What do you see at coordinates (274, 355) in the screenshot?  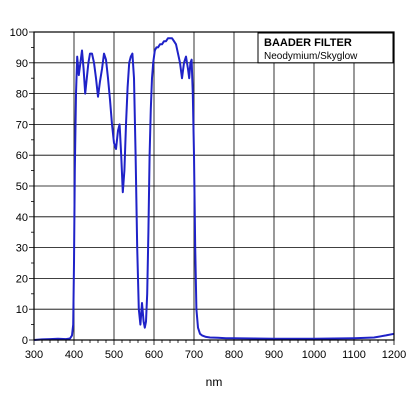 I see `x-tick-label: 900` at bounding box center [274, 355].